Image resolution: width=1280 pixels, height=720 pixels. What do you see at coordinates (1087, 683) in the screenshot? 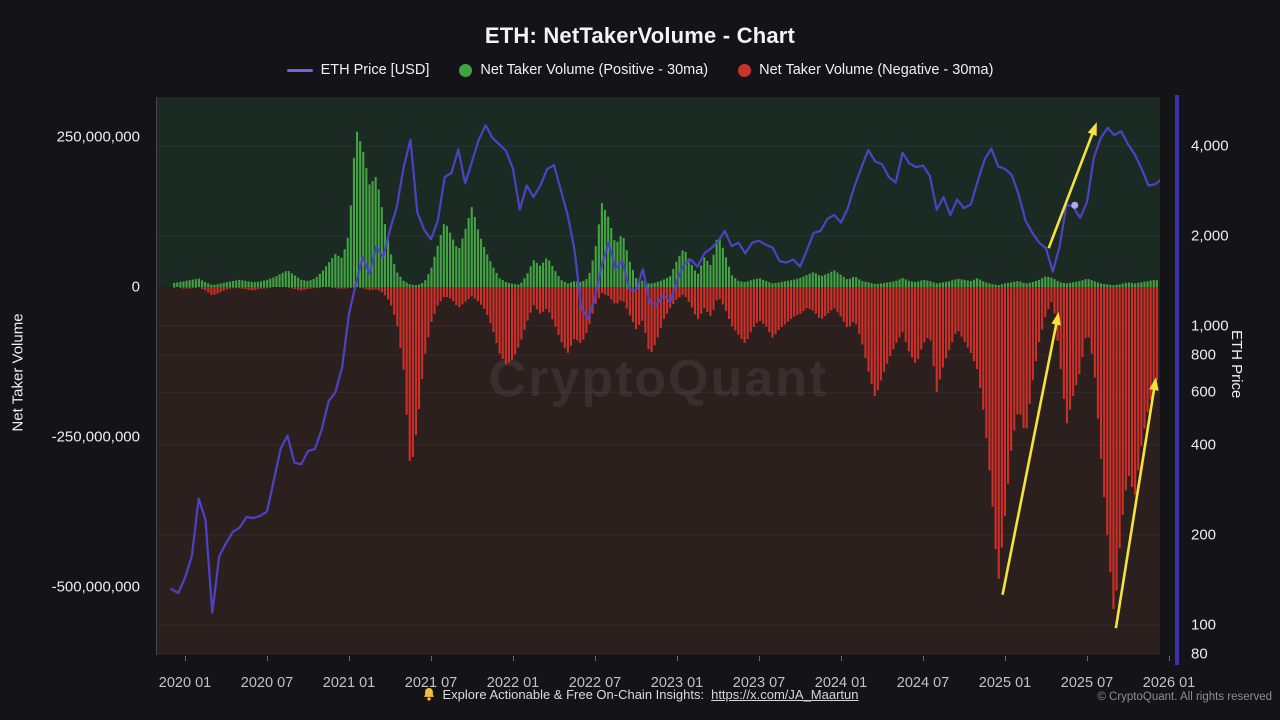
I see `x-axis-tick-label: 2025 07` at bounding box center [1087, 683].